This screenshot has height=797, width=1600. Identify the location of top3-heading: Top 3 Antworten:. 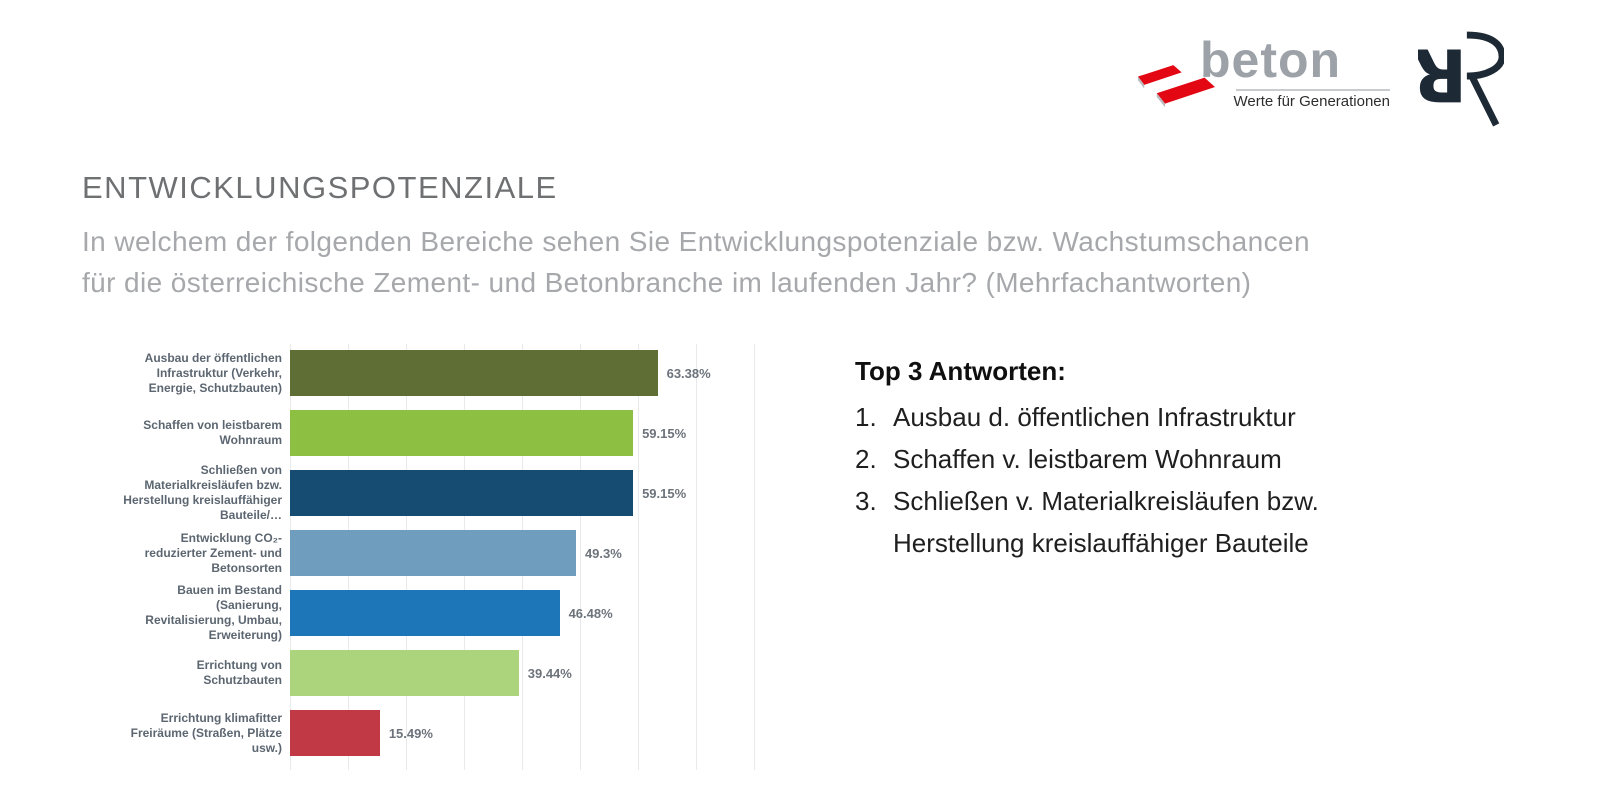
(960, 371).